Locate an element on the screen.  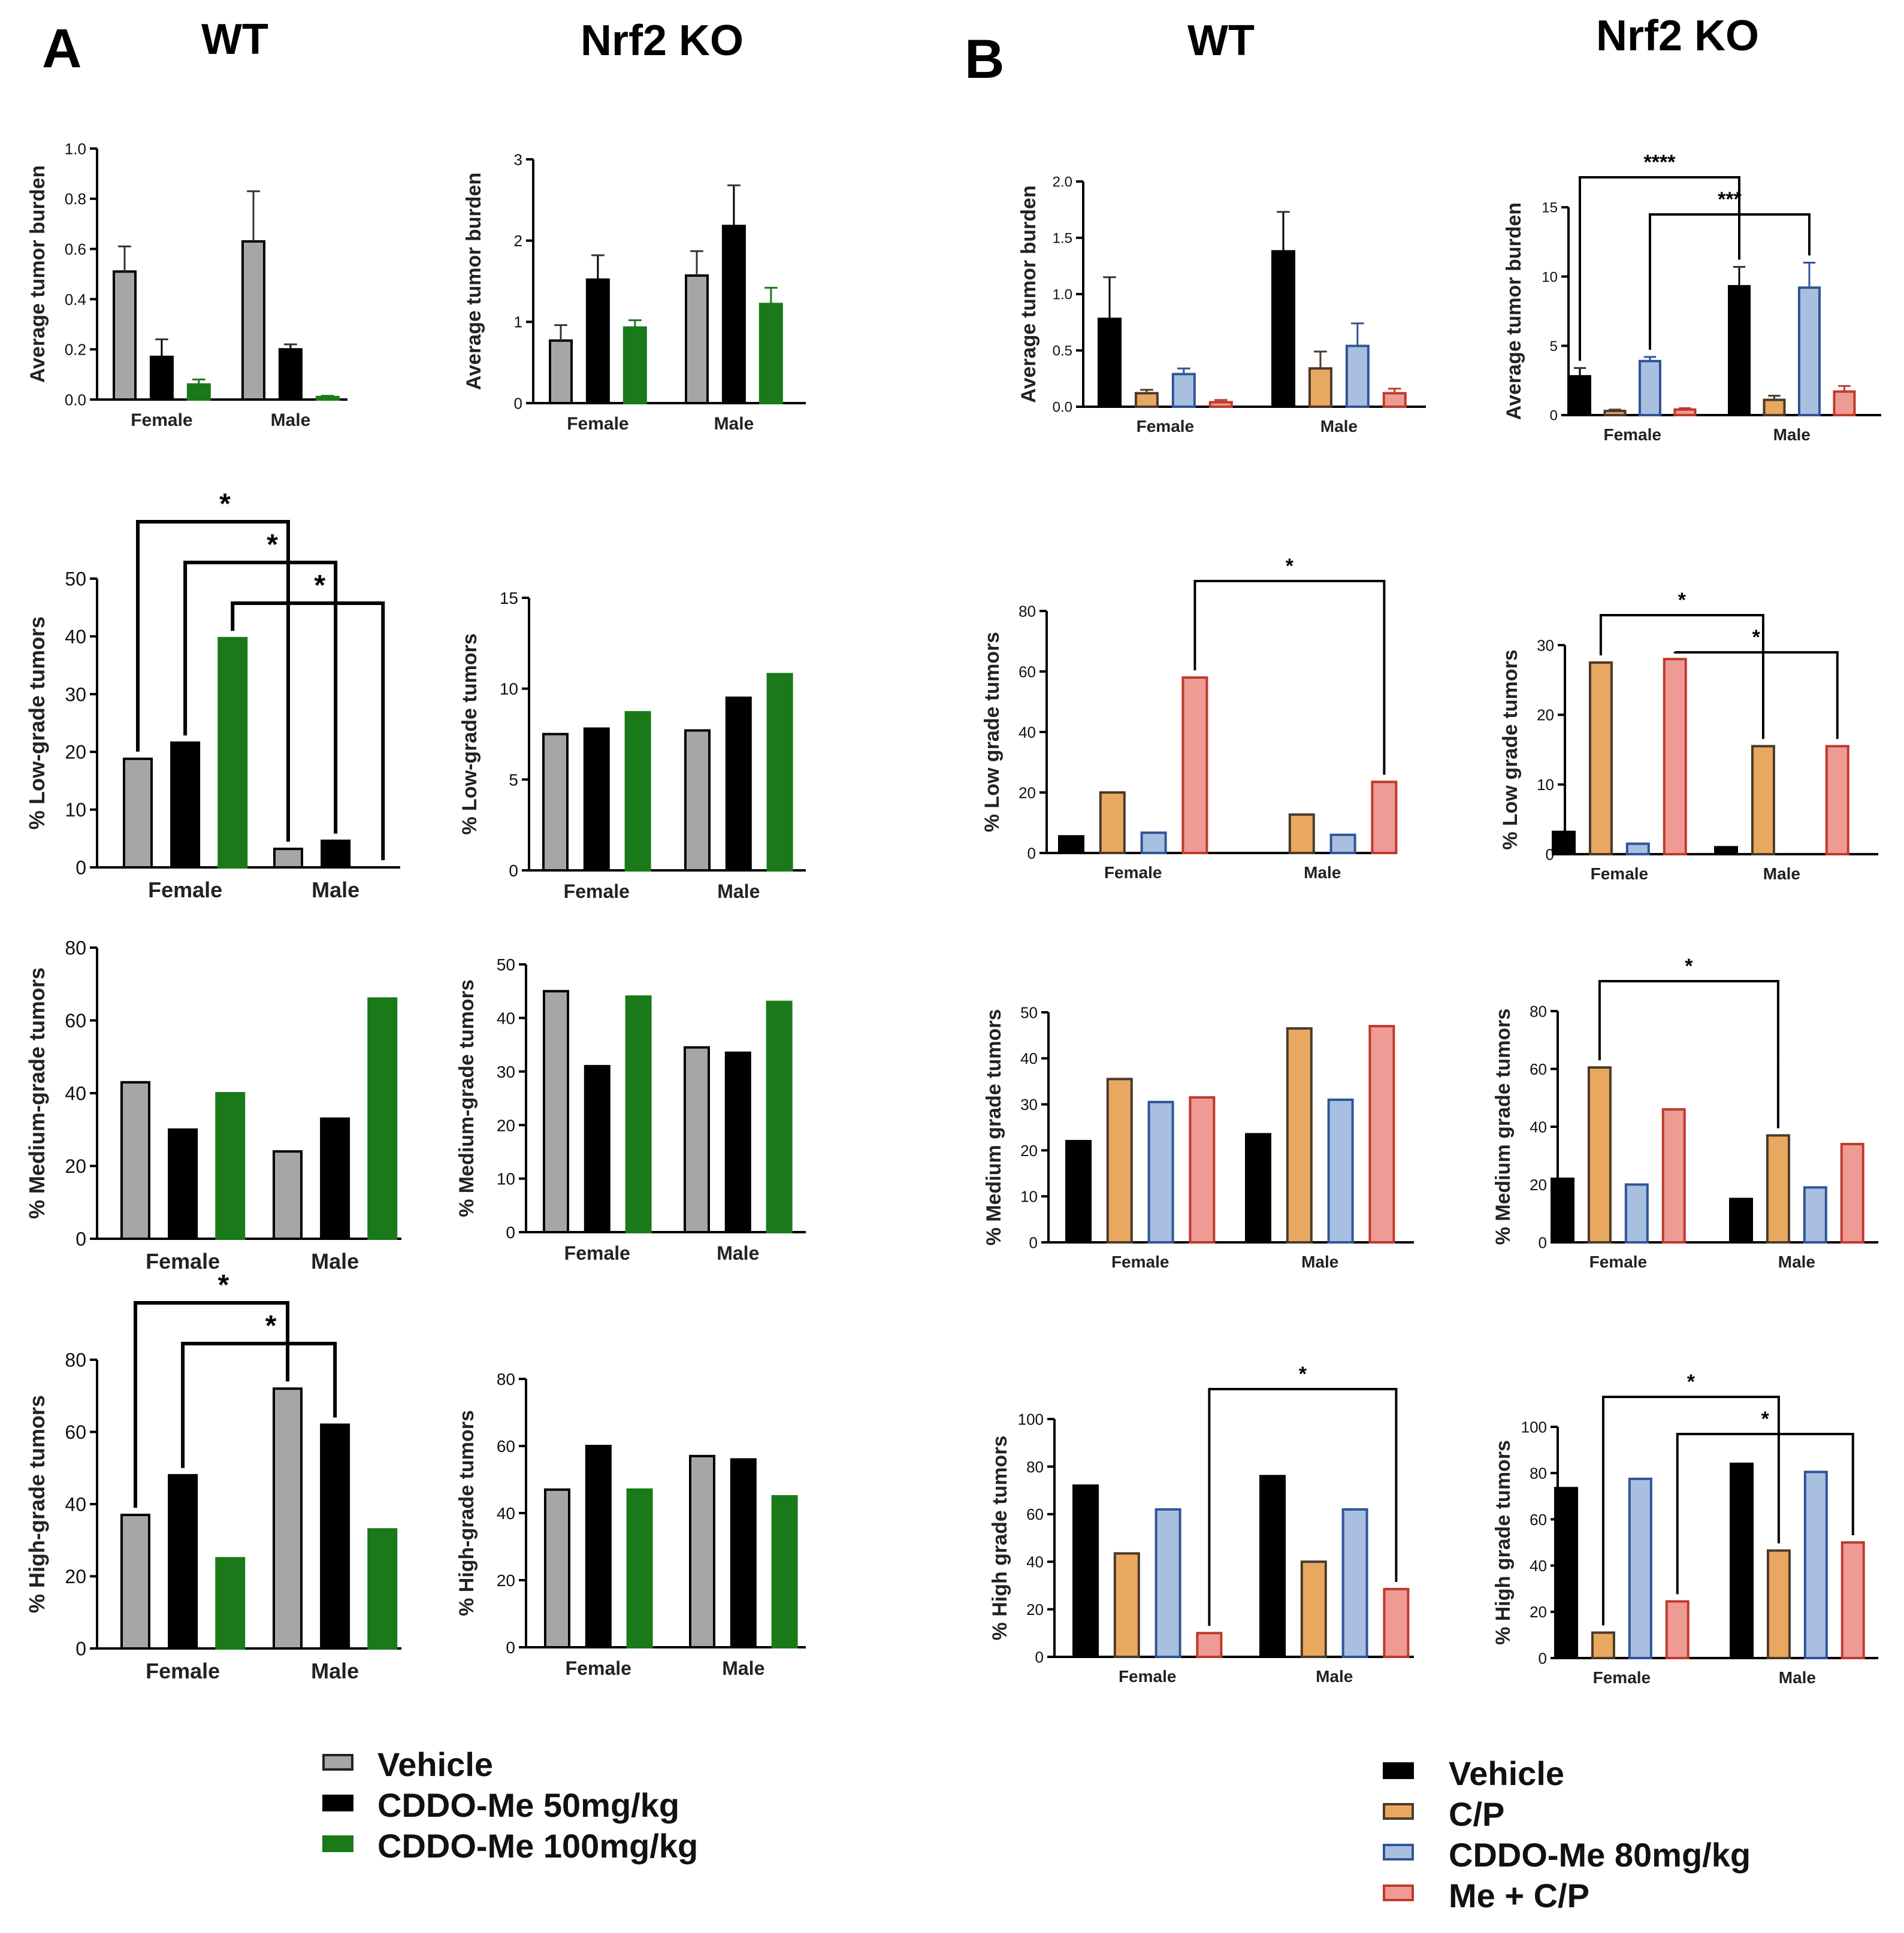
y-axis-title: % Low-grade tumors is located at coordinates (469, 733).